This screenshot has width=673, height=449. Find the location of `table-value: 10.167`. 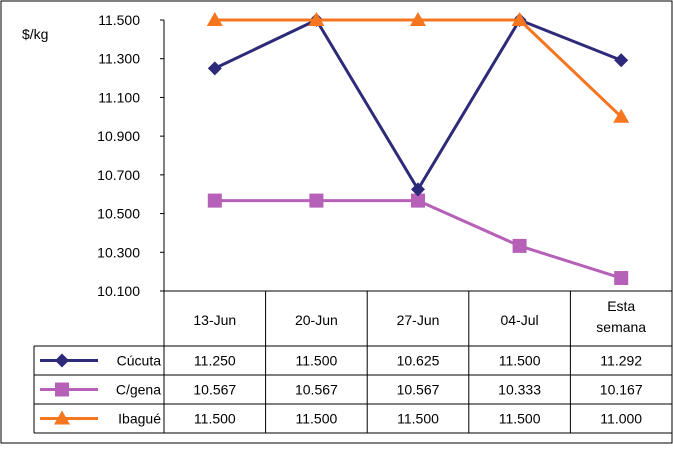

table-value: 10.167 is located at coordinates (621, 390).